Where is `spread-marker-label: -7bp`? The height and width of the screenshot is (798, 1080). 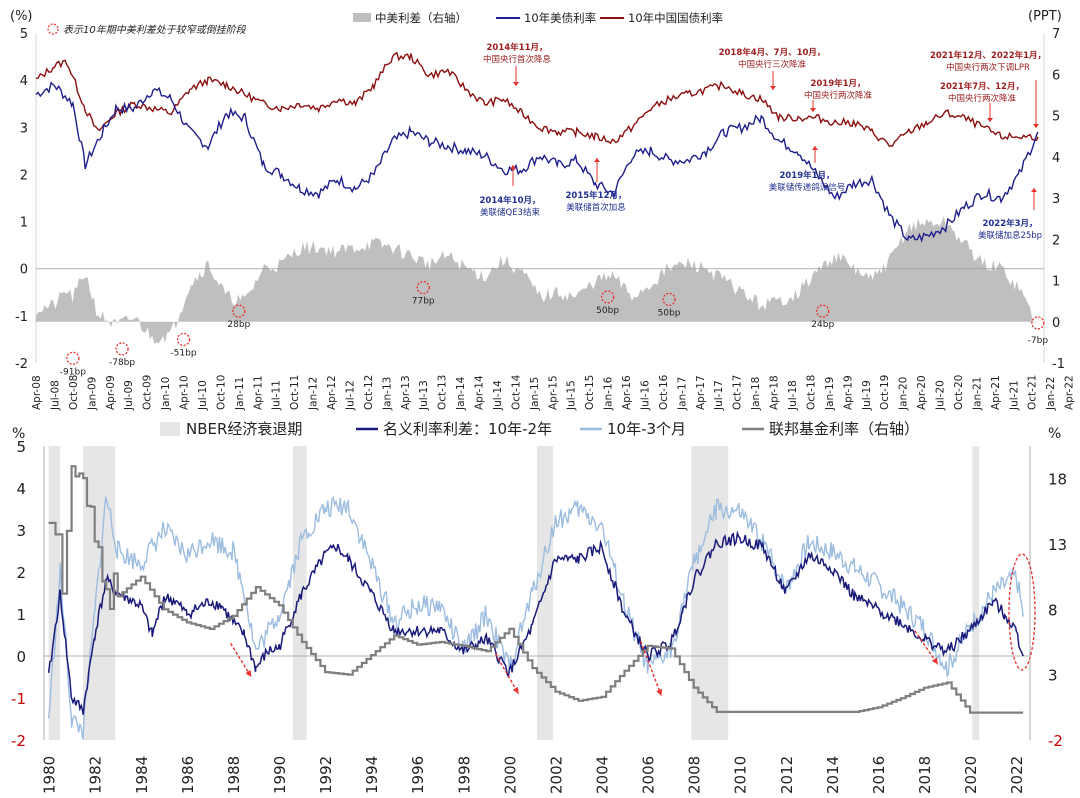 spread-marker-label: -7bp is located at coordinates (1038, 341).